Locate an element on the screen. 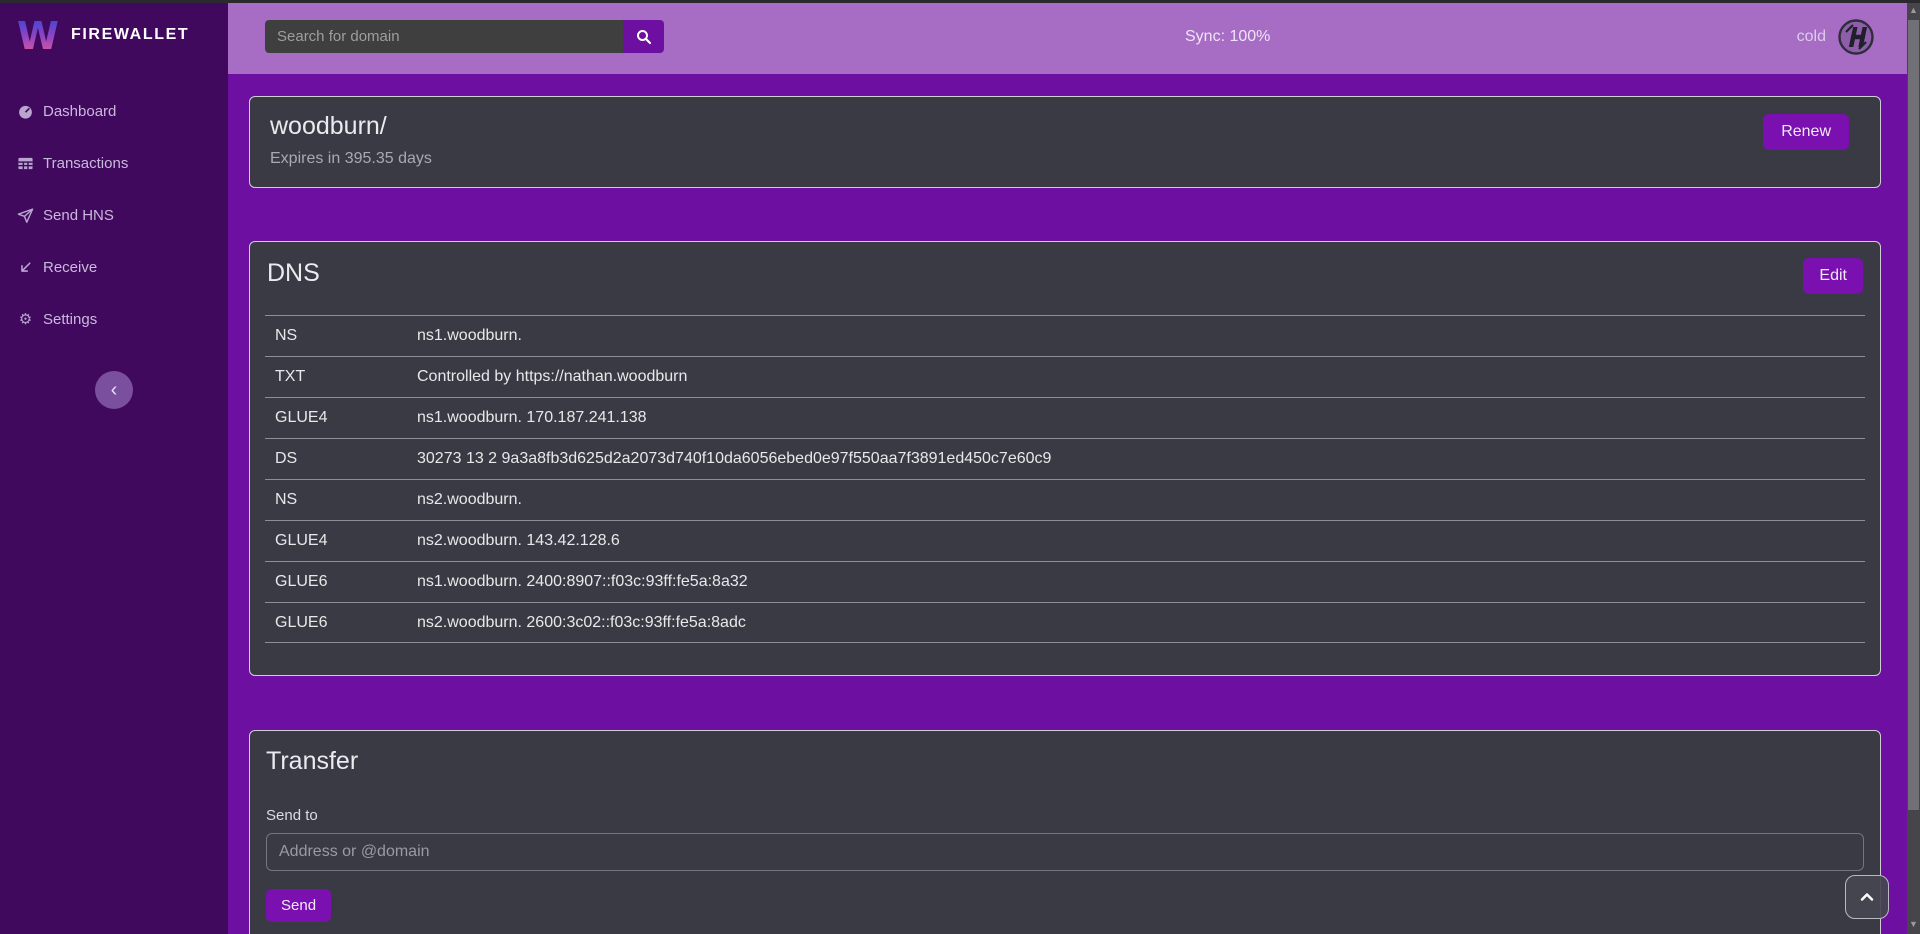 The width and height of the screenshot is (1920, 934). sidebar-item-receive: Receive is located at coordinates (114, 267).